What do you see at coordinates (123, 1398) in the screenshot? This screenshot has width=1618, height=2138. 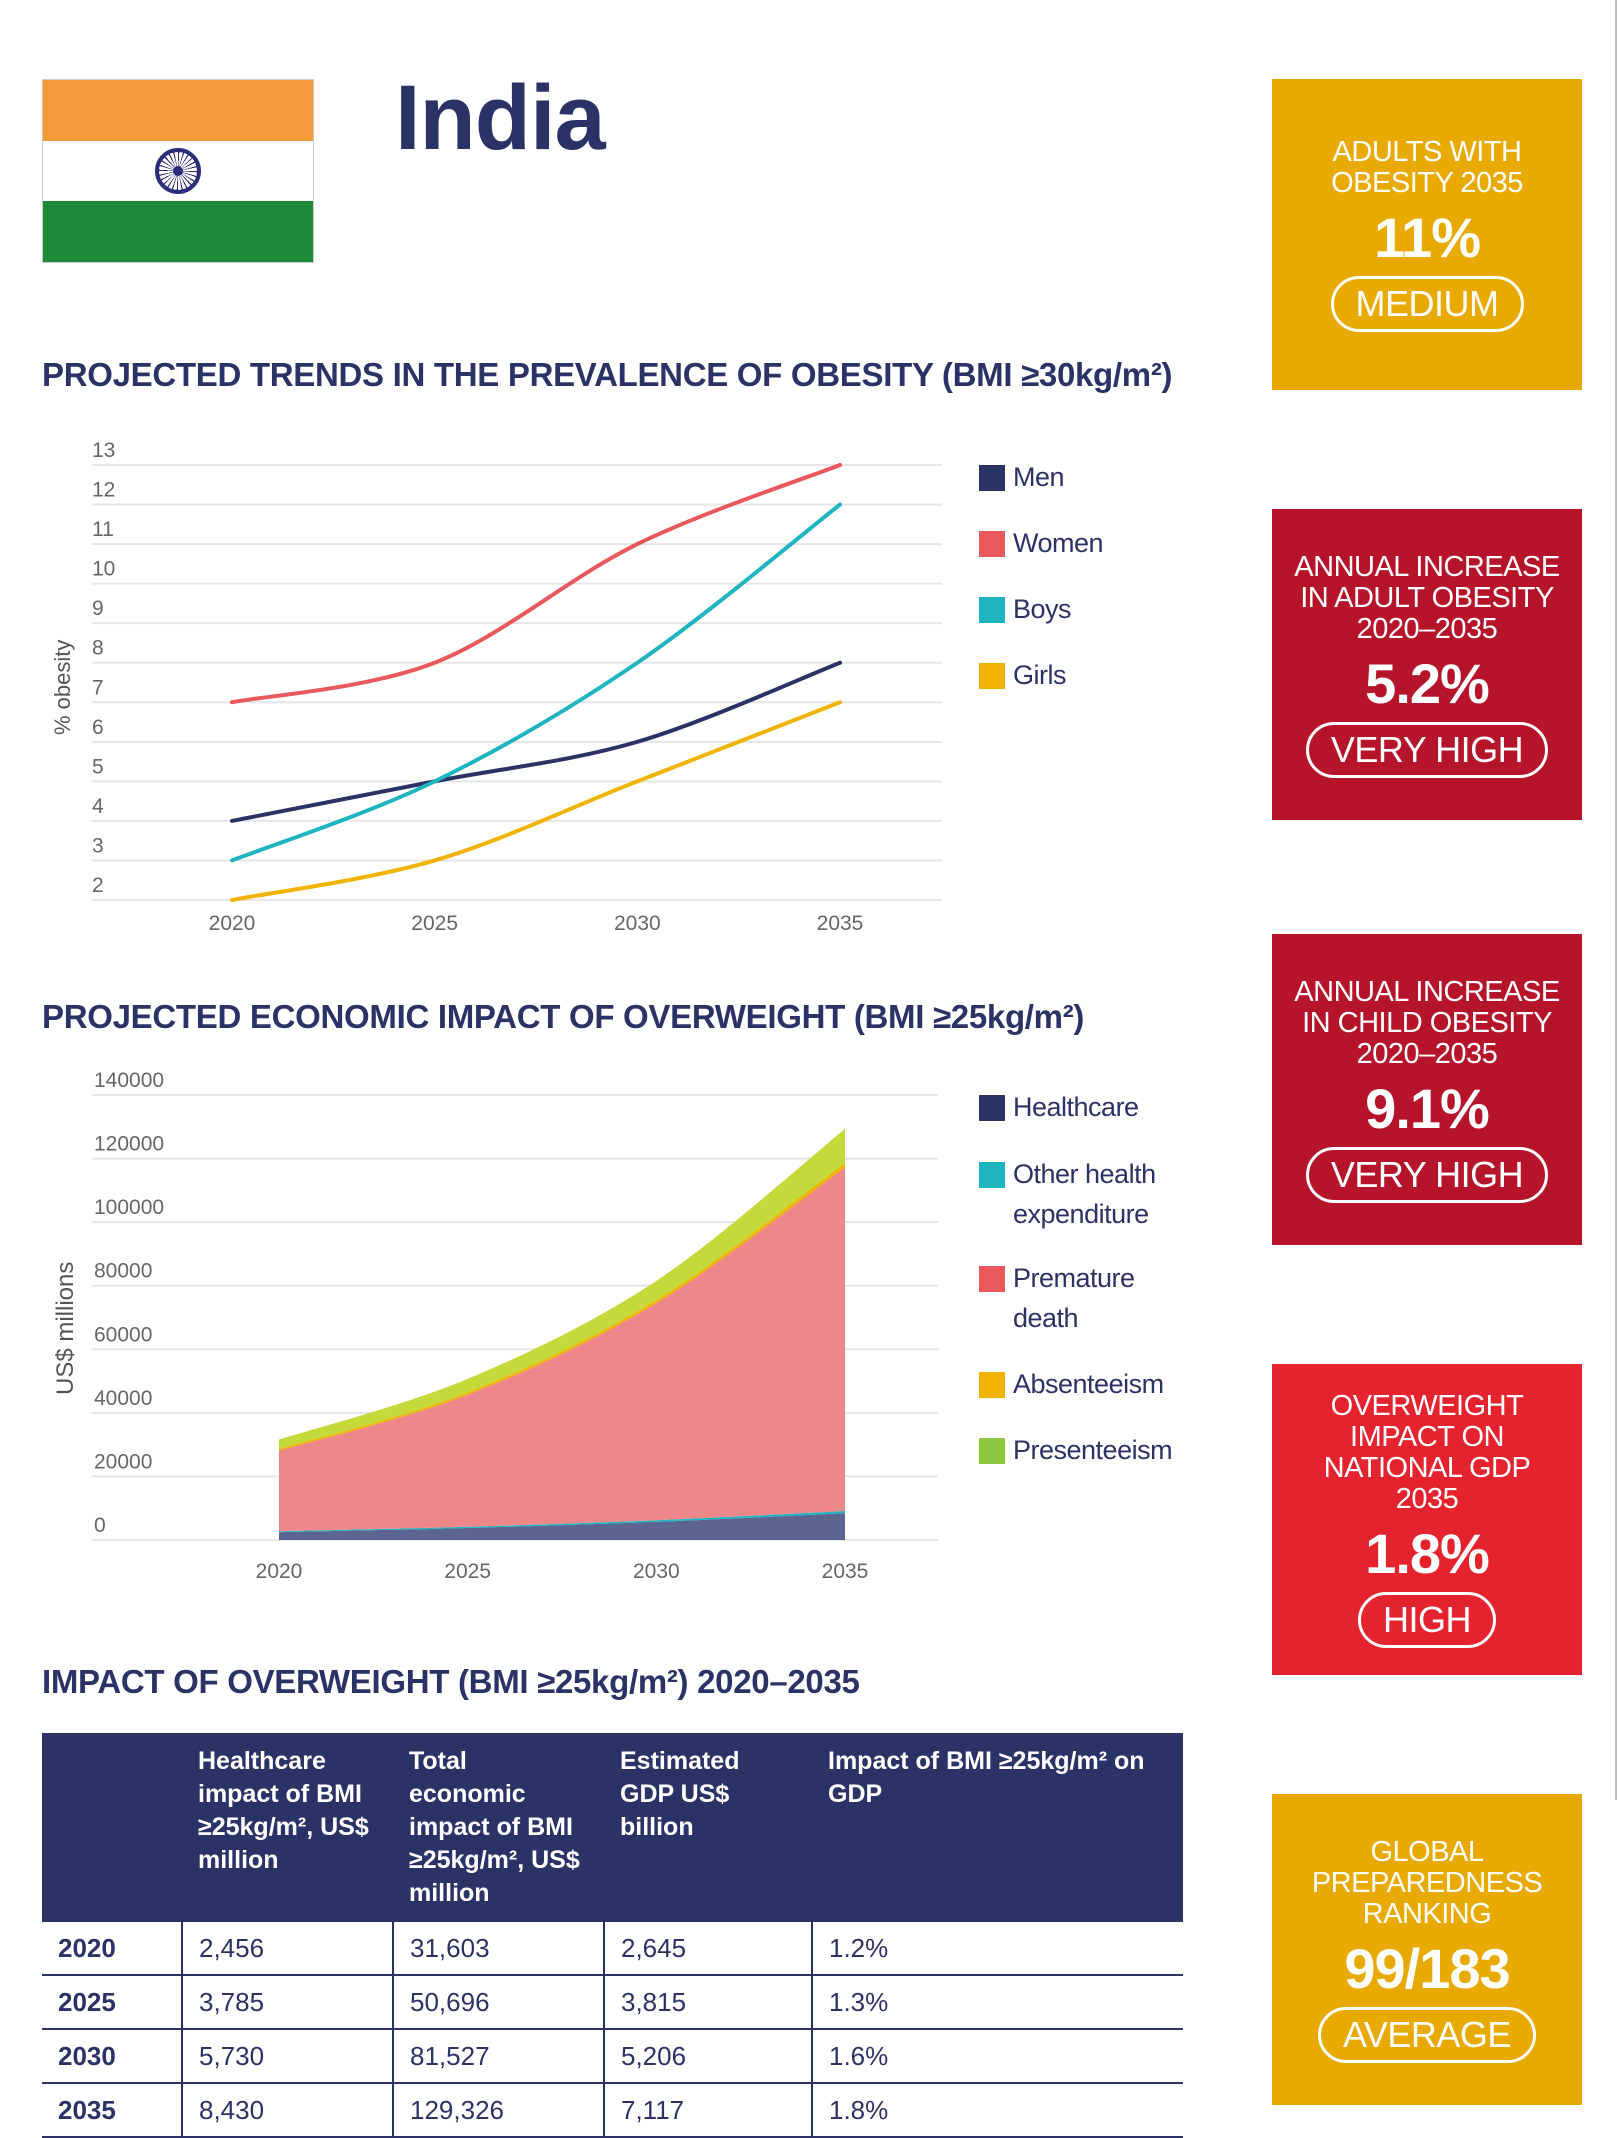 I see `y-tick-label: 40000` at bounding box center [123, 1398].